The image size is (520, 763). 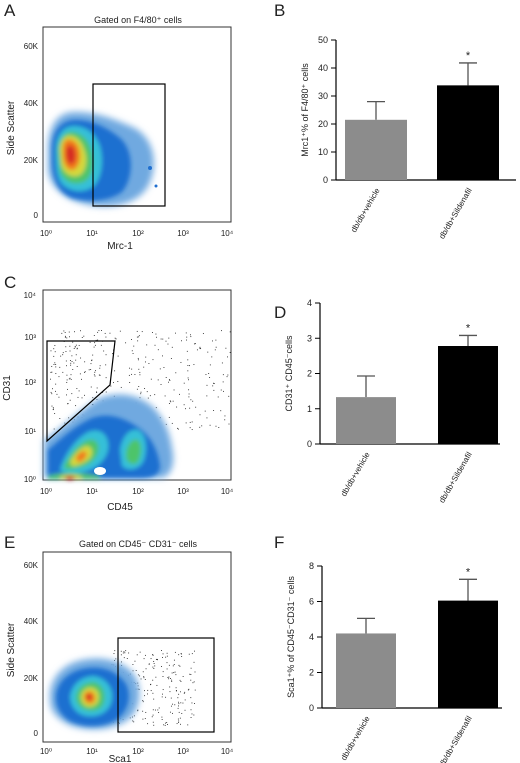 I want to click on bar-d-ytick-label: 0, so click(x=309, y=444).